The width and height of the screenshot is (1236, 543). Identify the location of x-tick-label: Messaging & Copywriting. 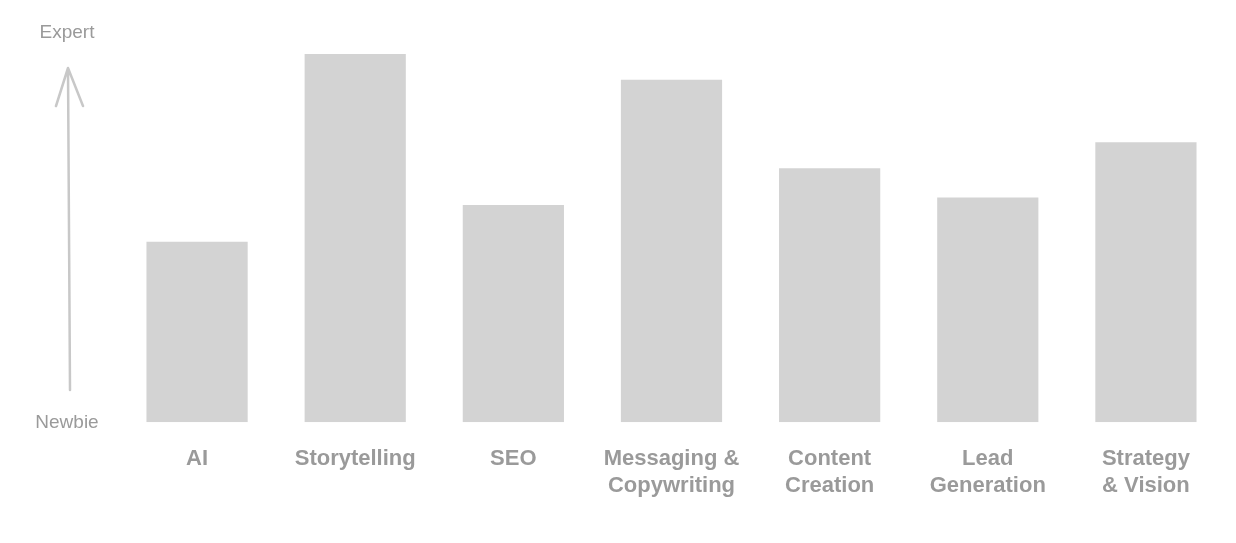
(671, 471).